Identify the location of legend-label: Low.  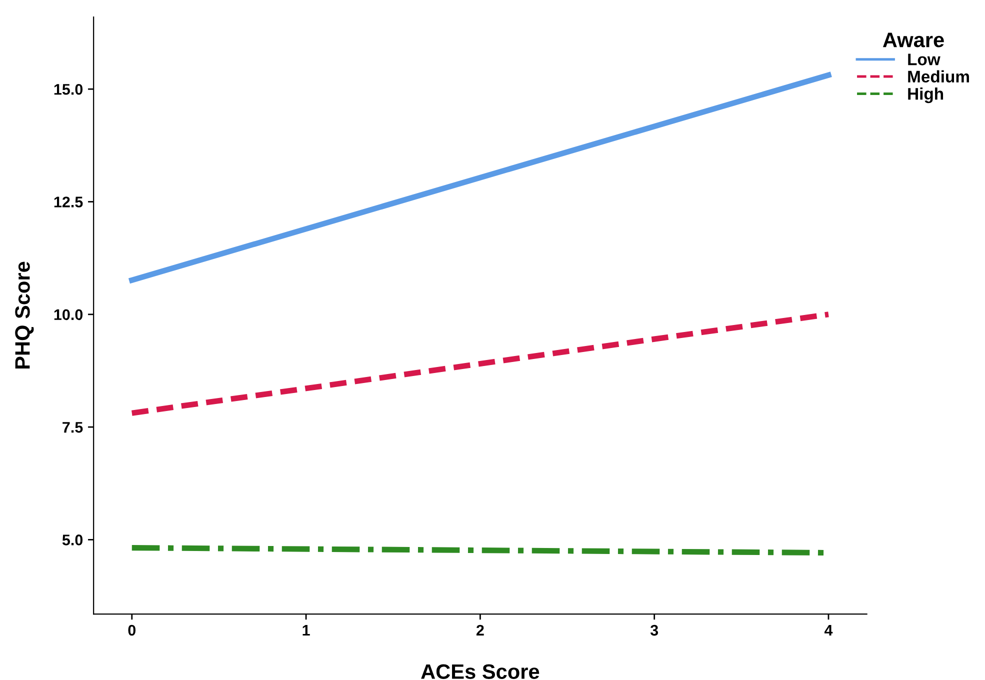
(924, 60).